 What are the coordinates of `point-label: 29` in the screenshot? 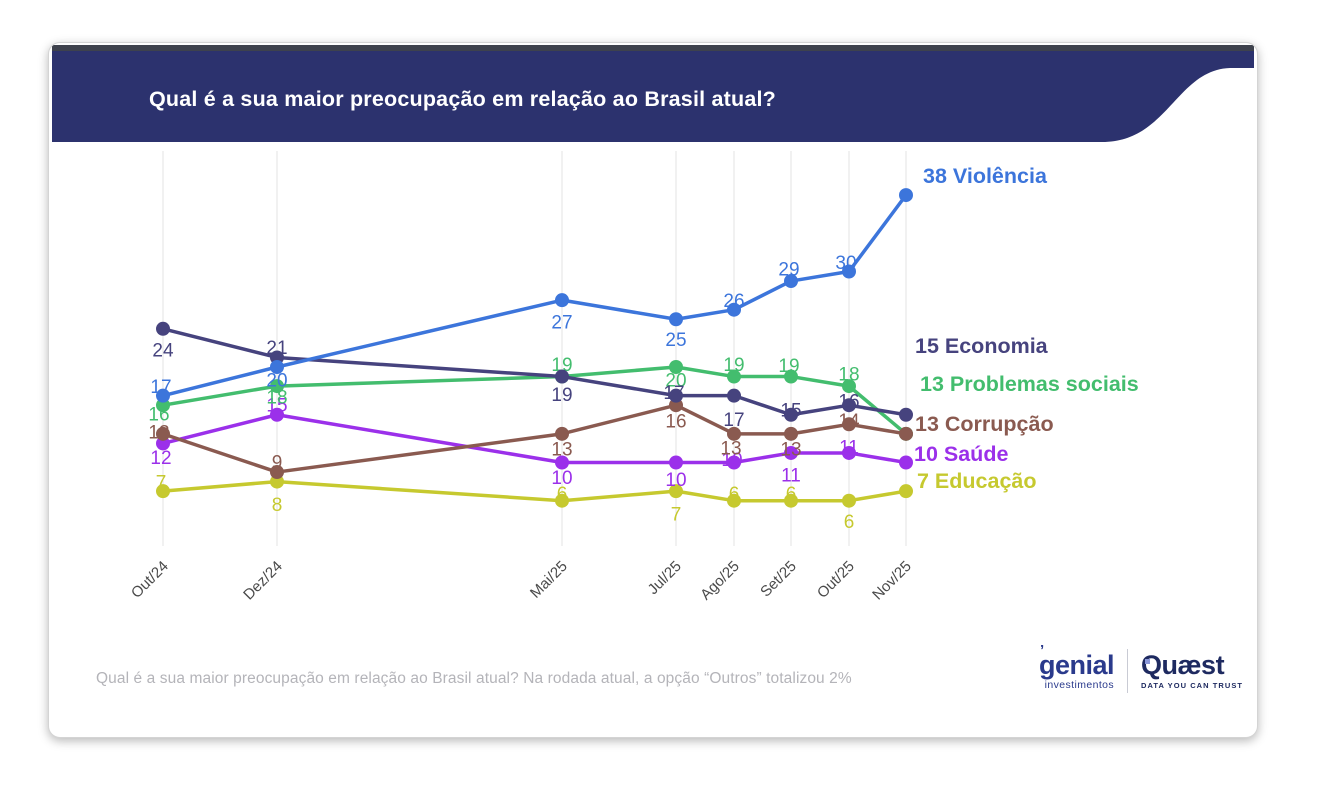 It's located at (788, 270).